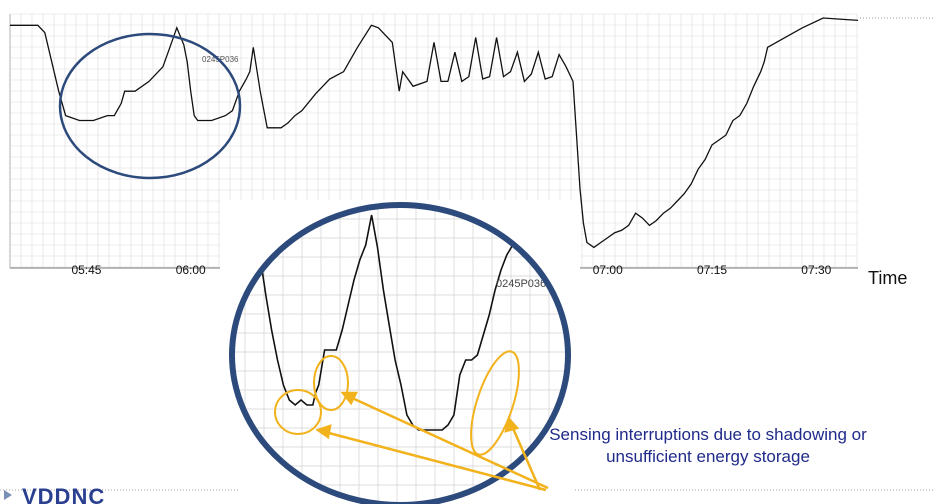 Image resolution: width=934 pixels, height=504 pixels. Describe the element at coordinates (712, 270) in the screenshot. I see `x-tick-label: 07:15` at that location.